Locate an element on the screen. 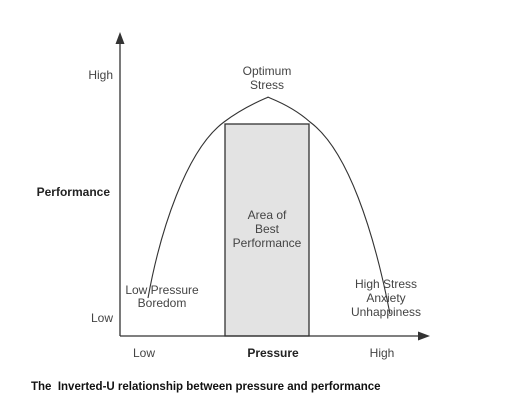 Image resolution: width=518 pixels, height=417 pixels. right-region-label-line3: Unhappiness is located at coordinates (386, 312).